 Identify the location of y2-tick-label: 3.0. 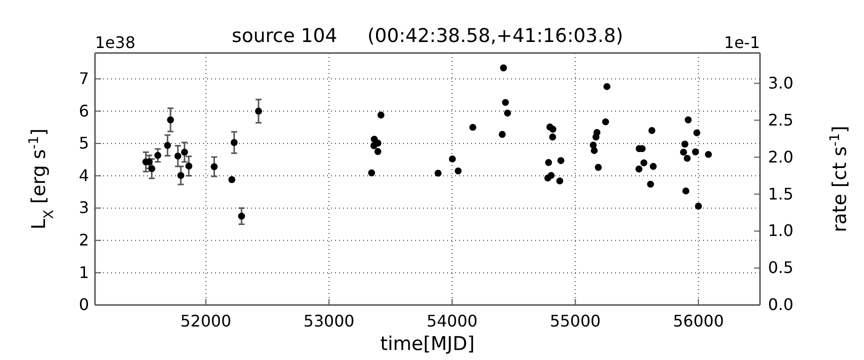
(781, 82).